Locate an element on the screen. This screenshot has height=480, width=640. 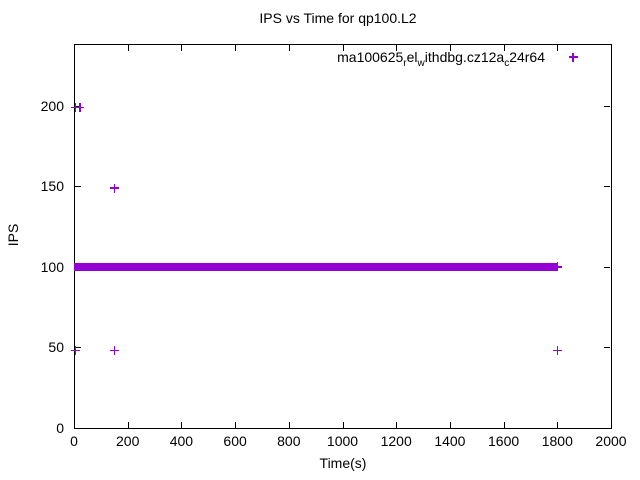
x-tick-label: 800 is located at coordinates (289, 441).